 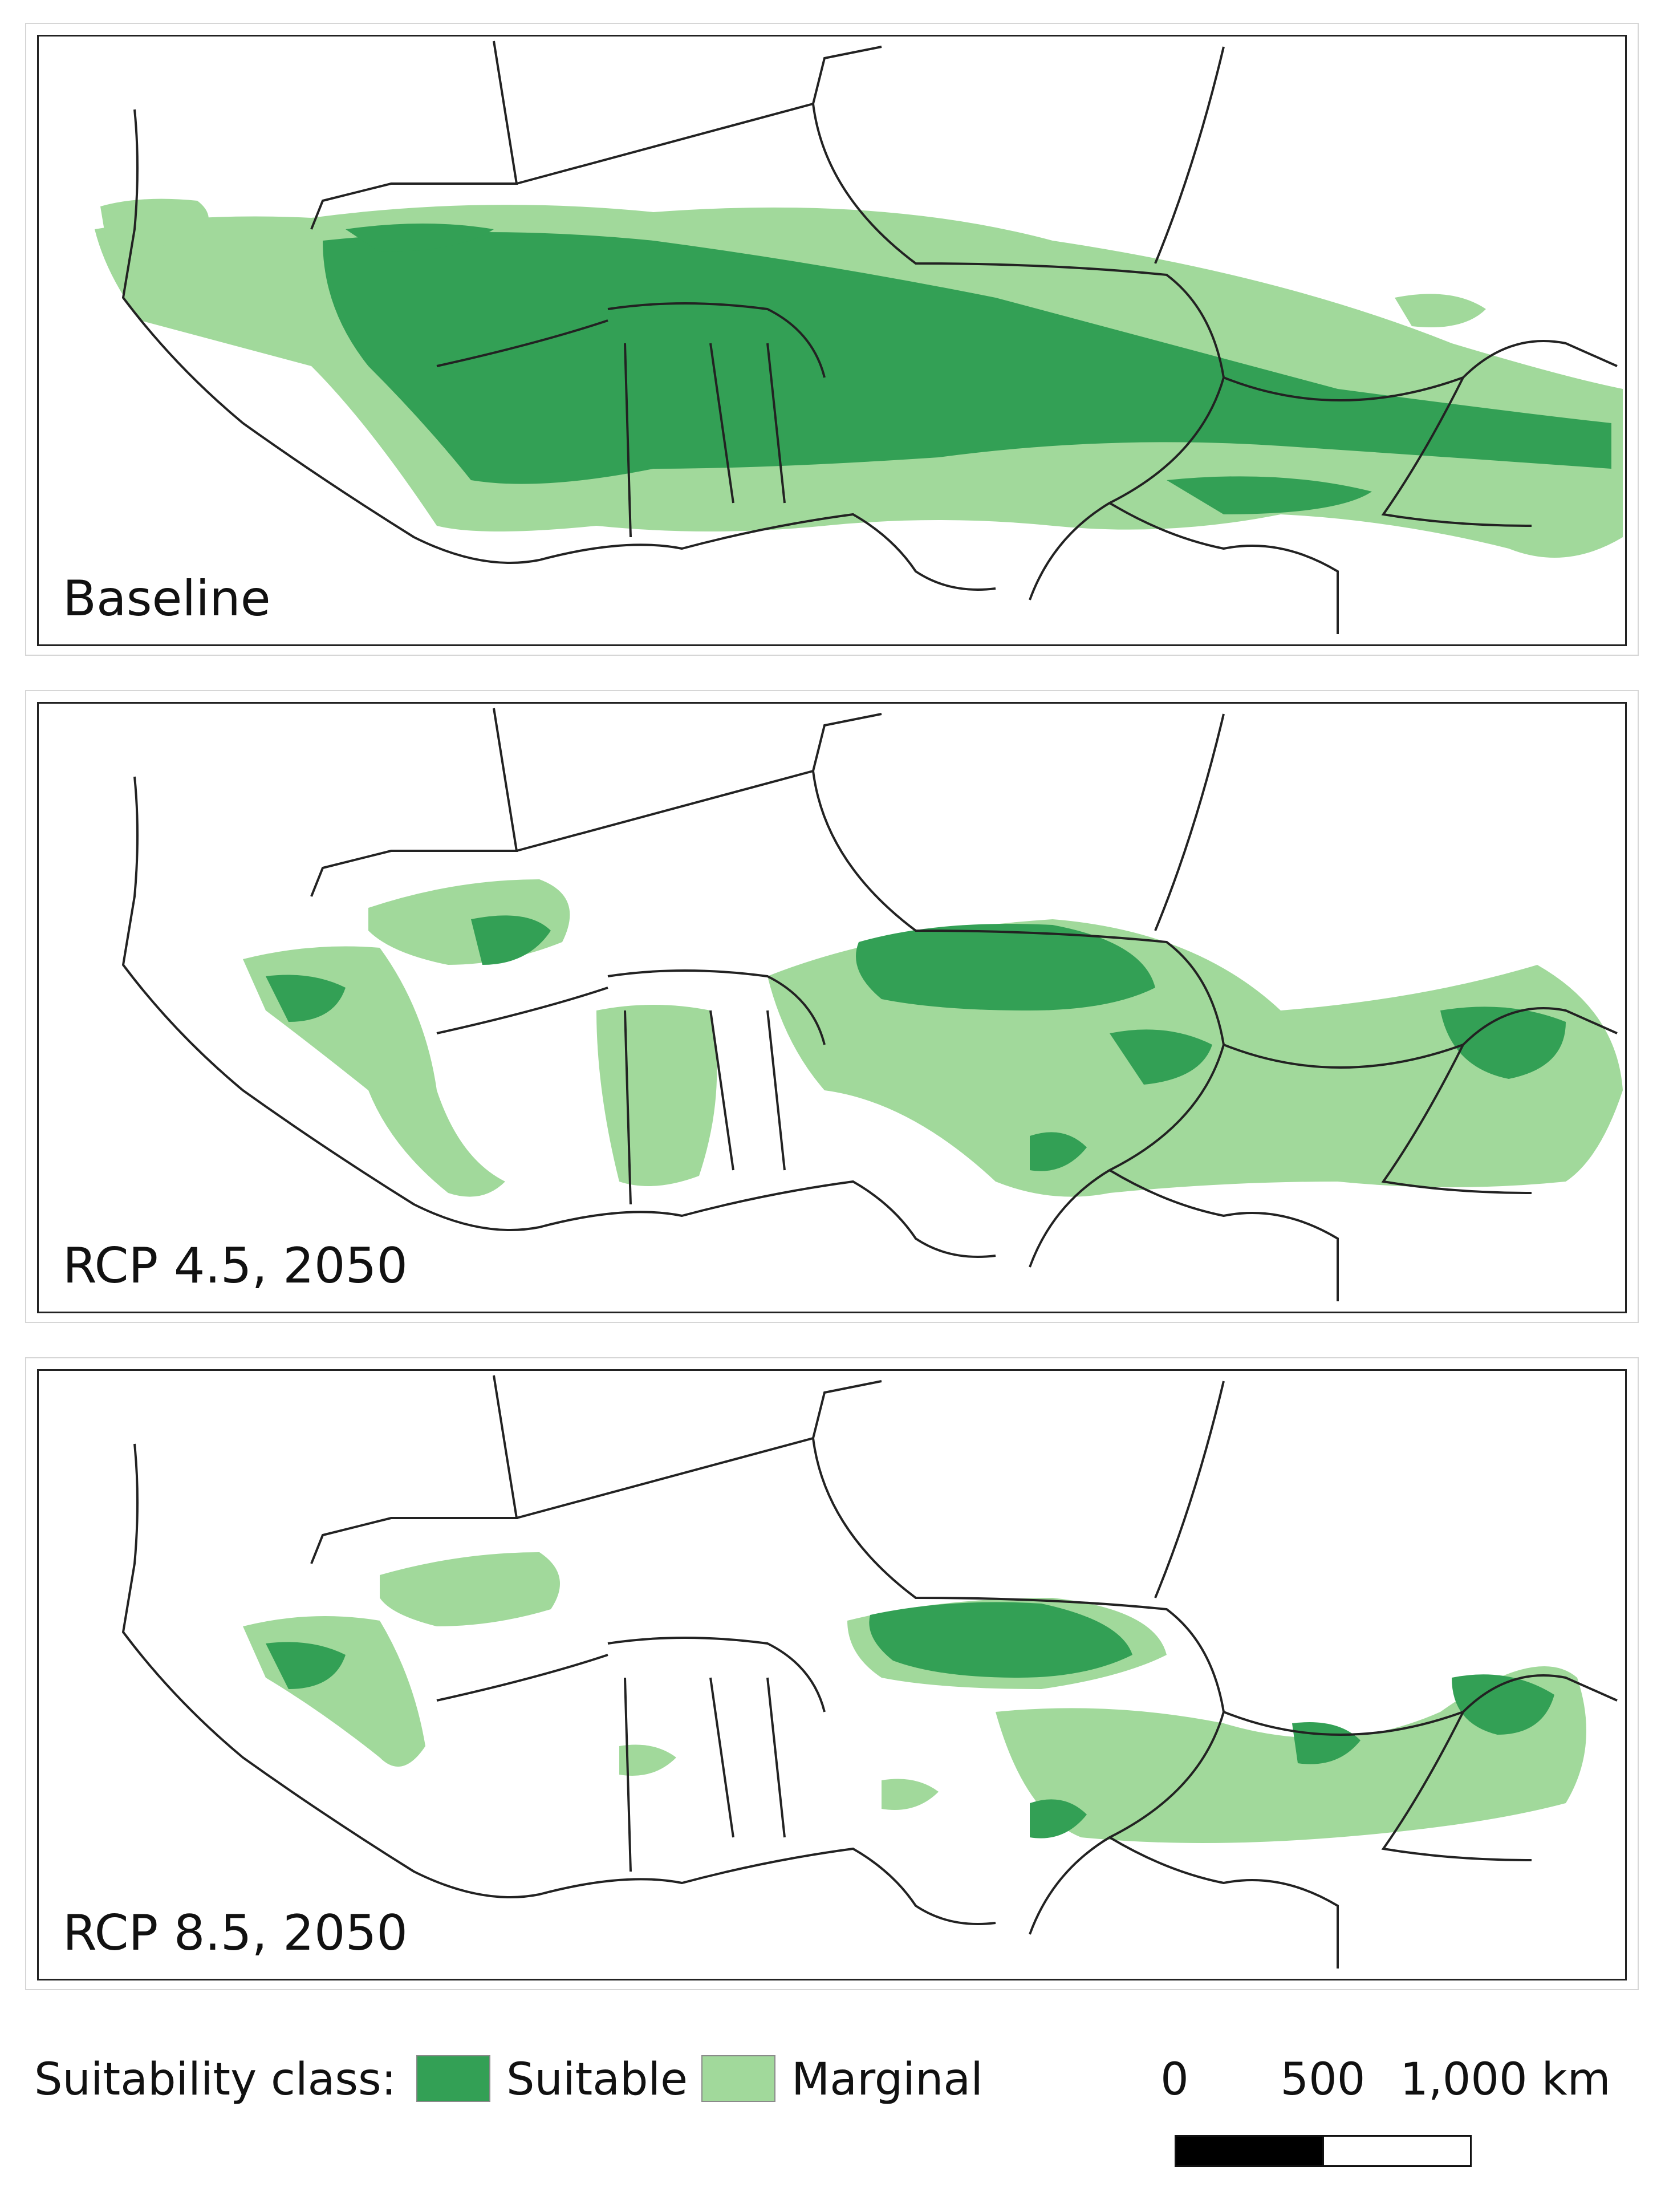 What do you see at coordinates (453, 2078) in the screenshot?
I see `suitable-swatch` at bounding box center [453, 2078].